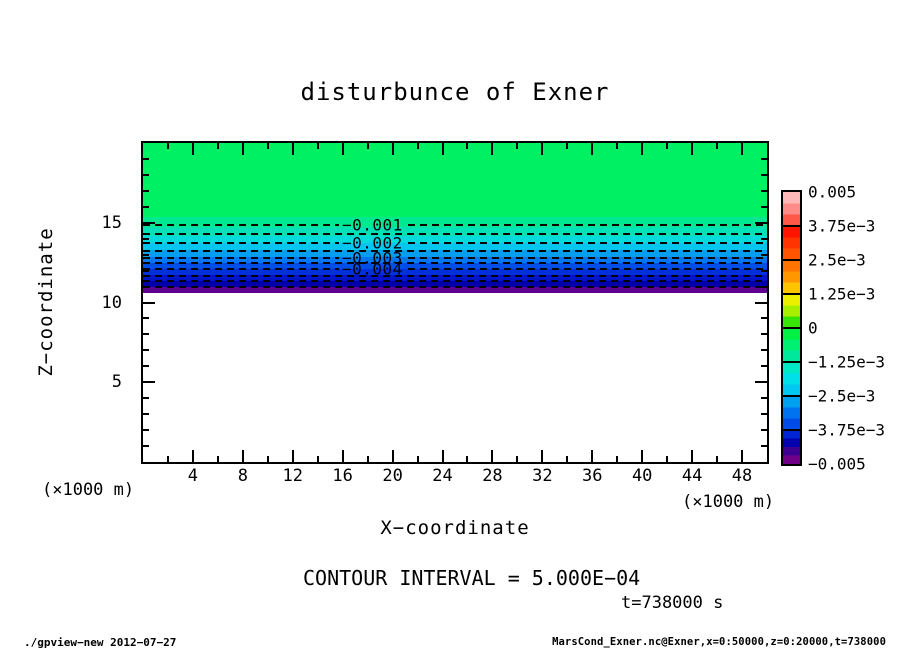 Image resolution: width=904 pixels, height=654 pixels. What do you see at coordinates (832, 192) in the screenshot?
I see `colorbar-tick-label: 0.005` at bounding box center [832, 192].